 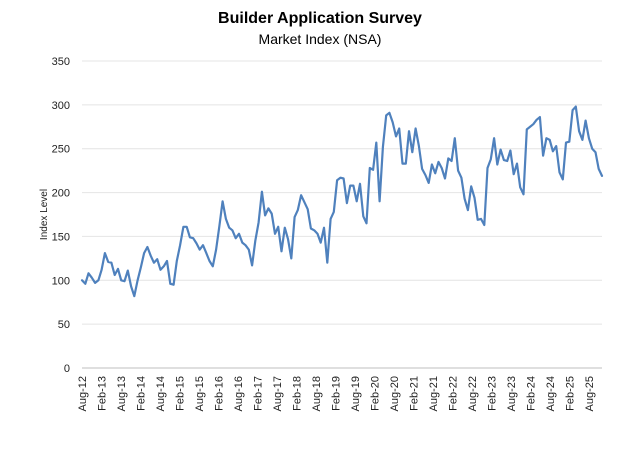 I want to click on x-tick-label: Feb-24, so click(x=532, y=393).